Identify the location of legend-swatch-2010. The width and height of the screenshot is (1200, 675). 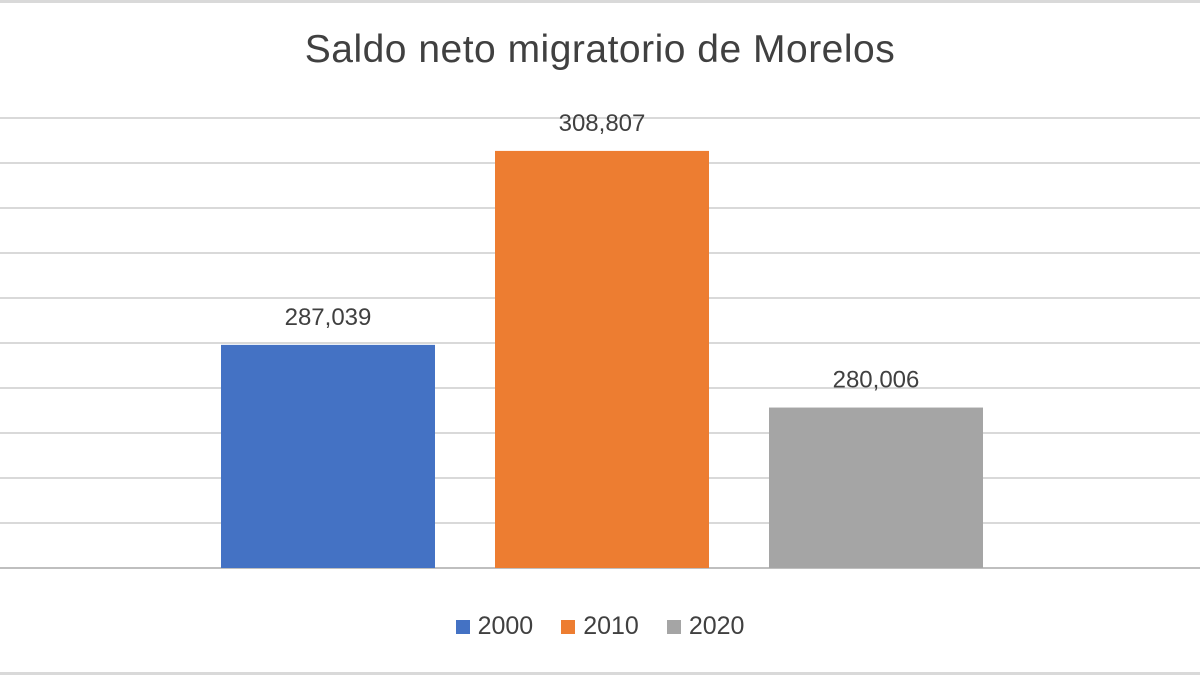
(568, 626).